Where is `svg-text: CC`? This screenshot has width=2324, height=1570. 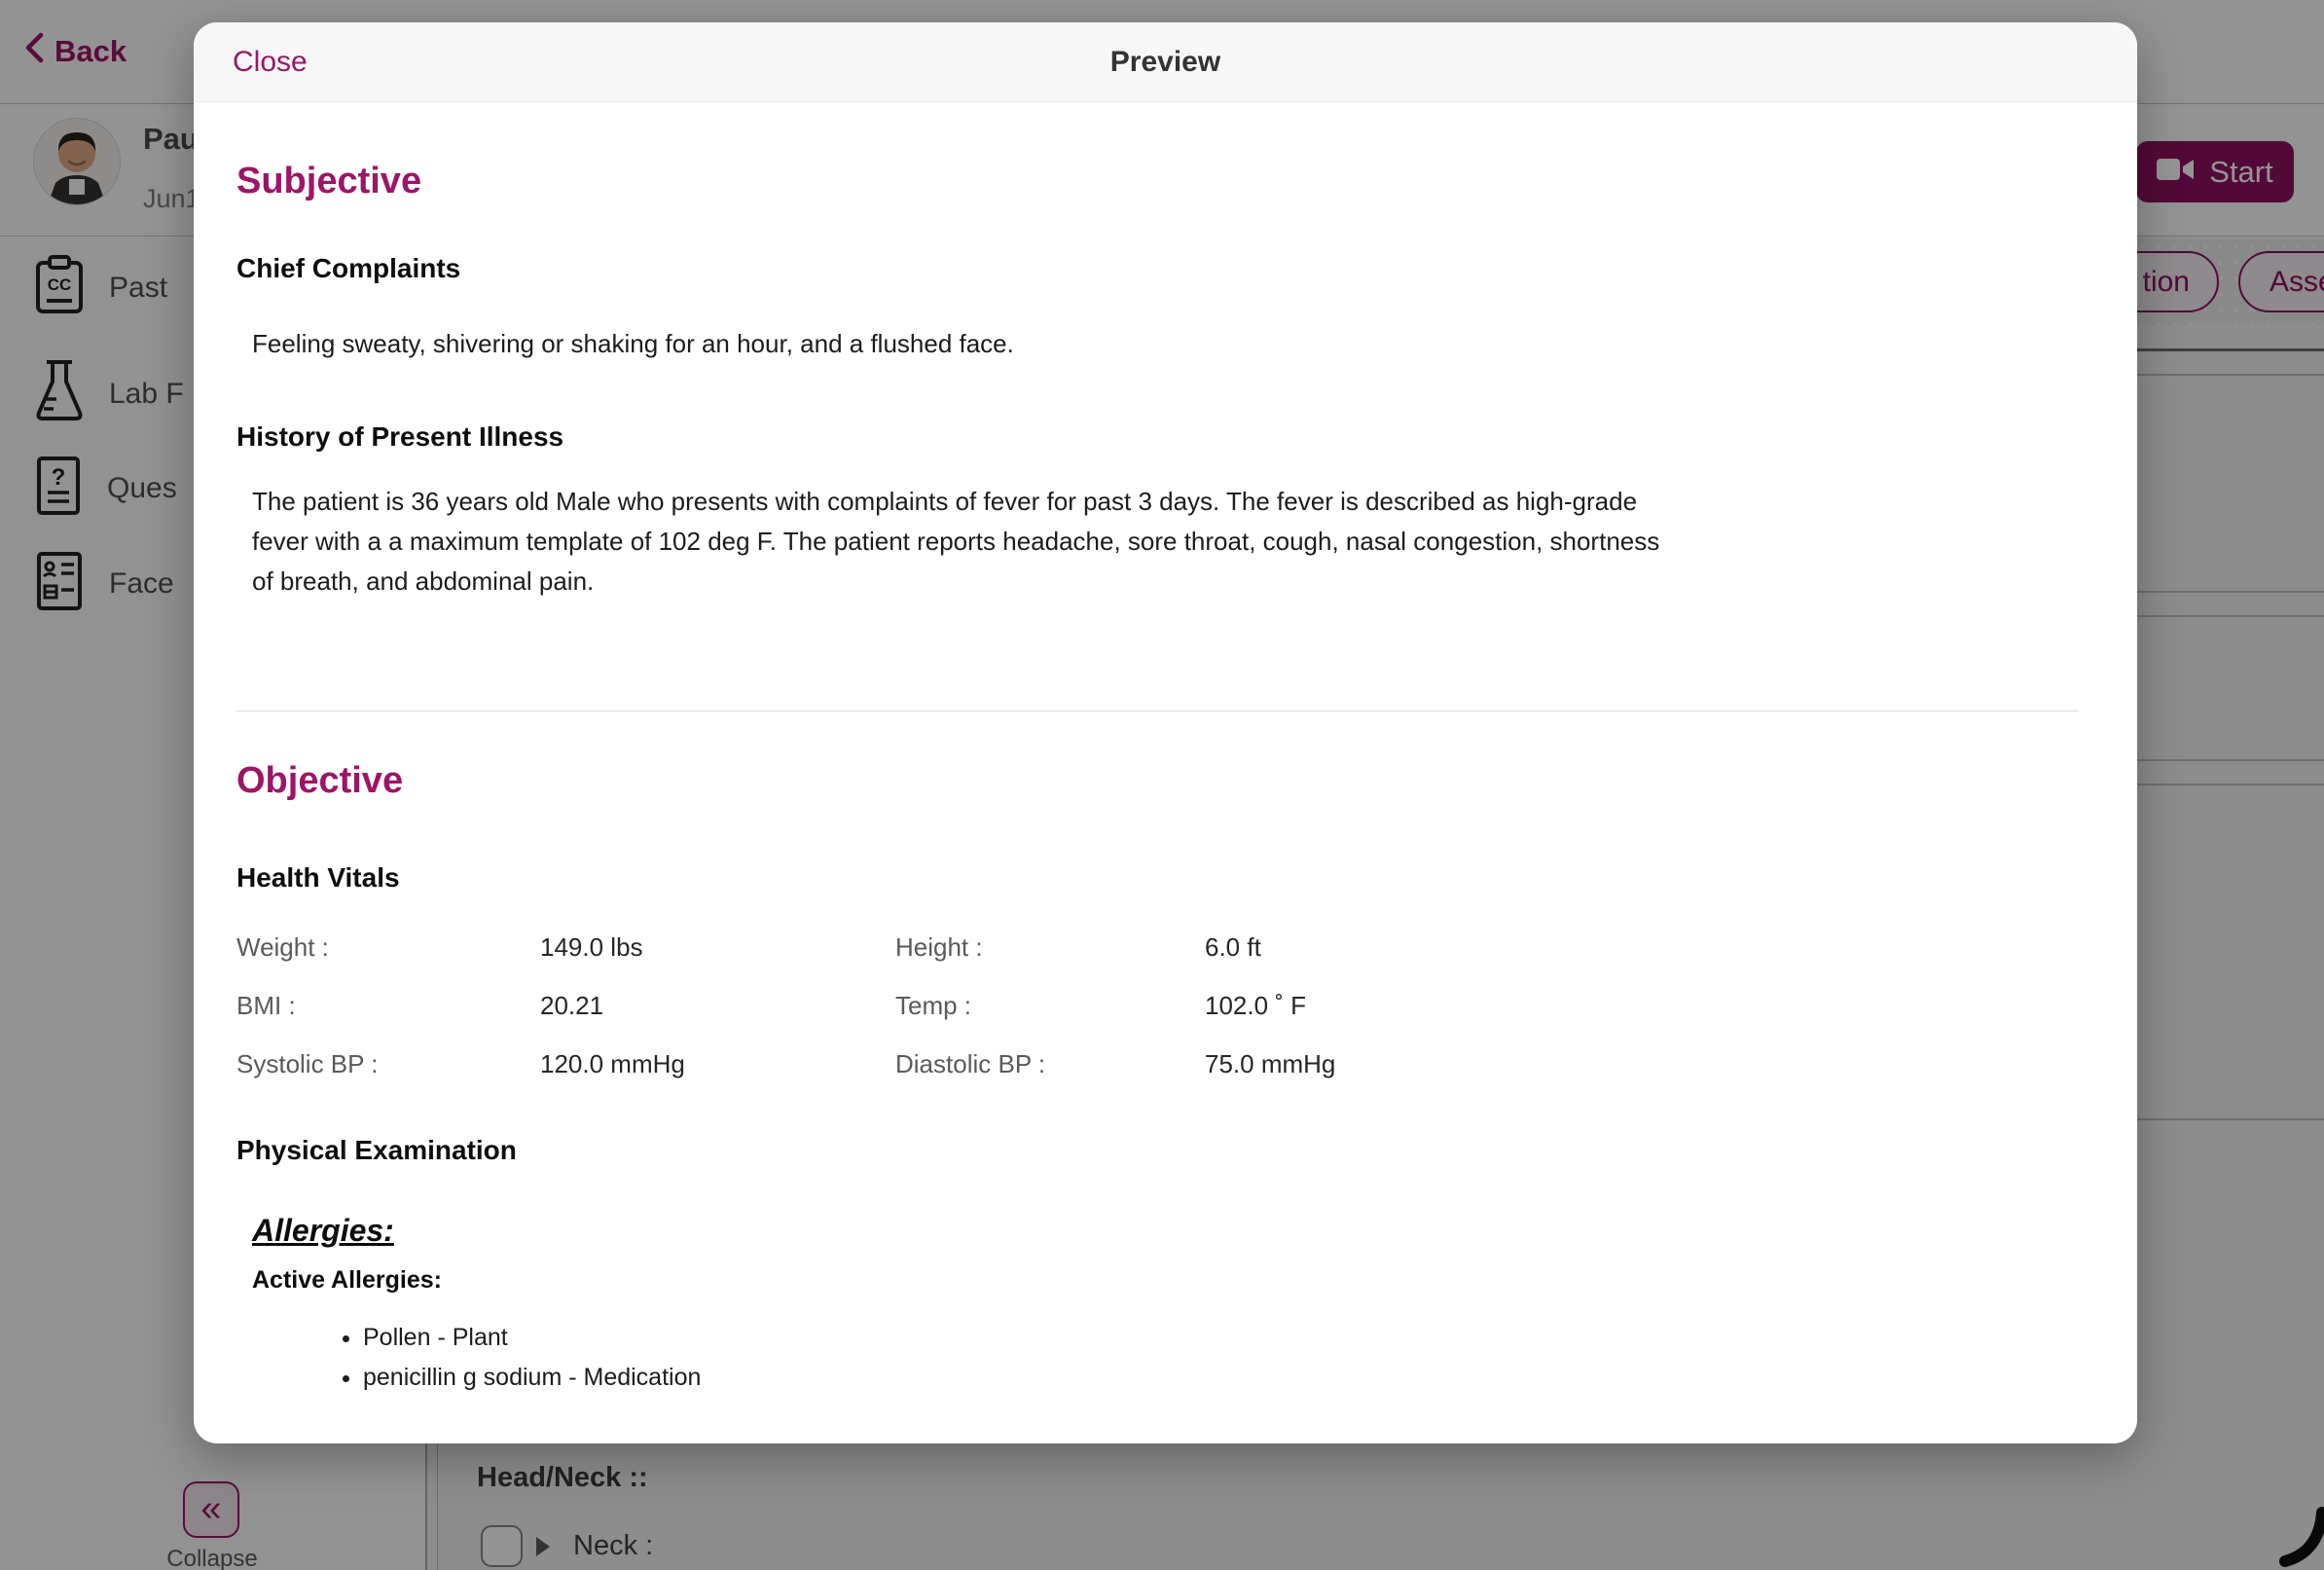
svg-text: CC is located at coordinates (60, 284).